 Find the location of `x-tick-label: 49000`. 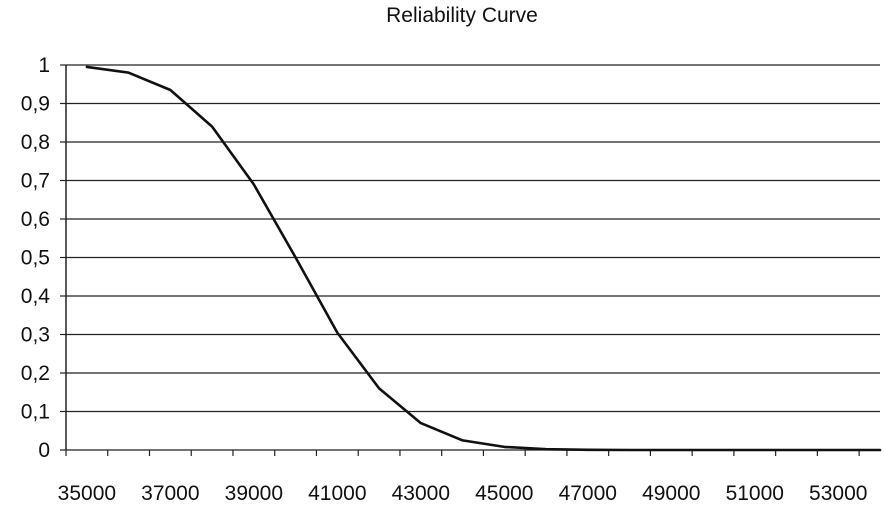

x-tick-label: 49000 is located at coordinates (671, 493).